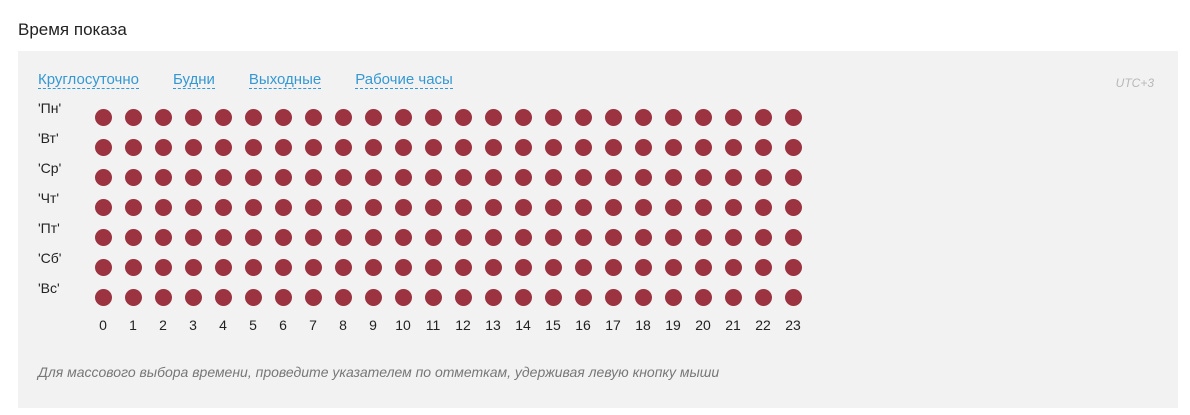  What do you see at coordinates (193, 80) in the screenshot?
I see `preset-weekdays-link: Будни` at bounding box center [193, 80].